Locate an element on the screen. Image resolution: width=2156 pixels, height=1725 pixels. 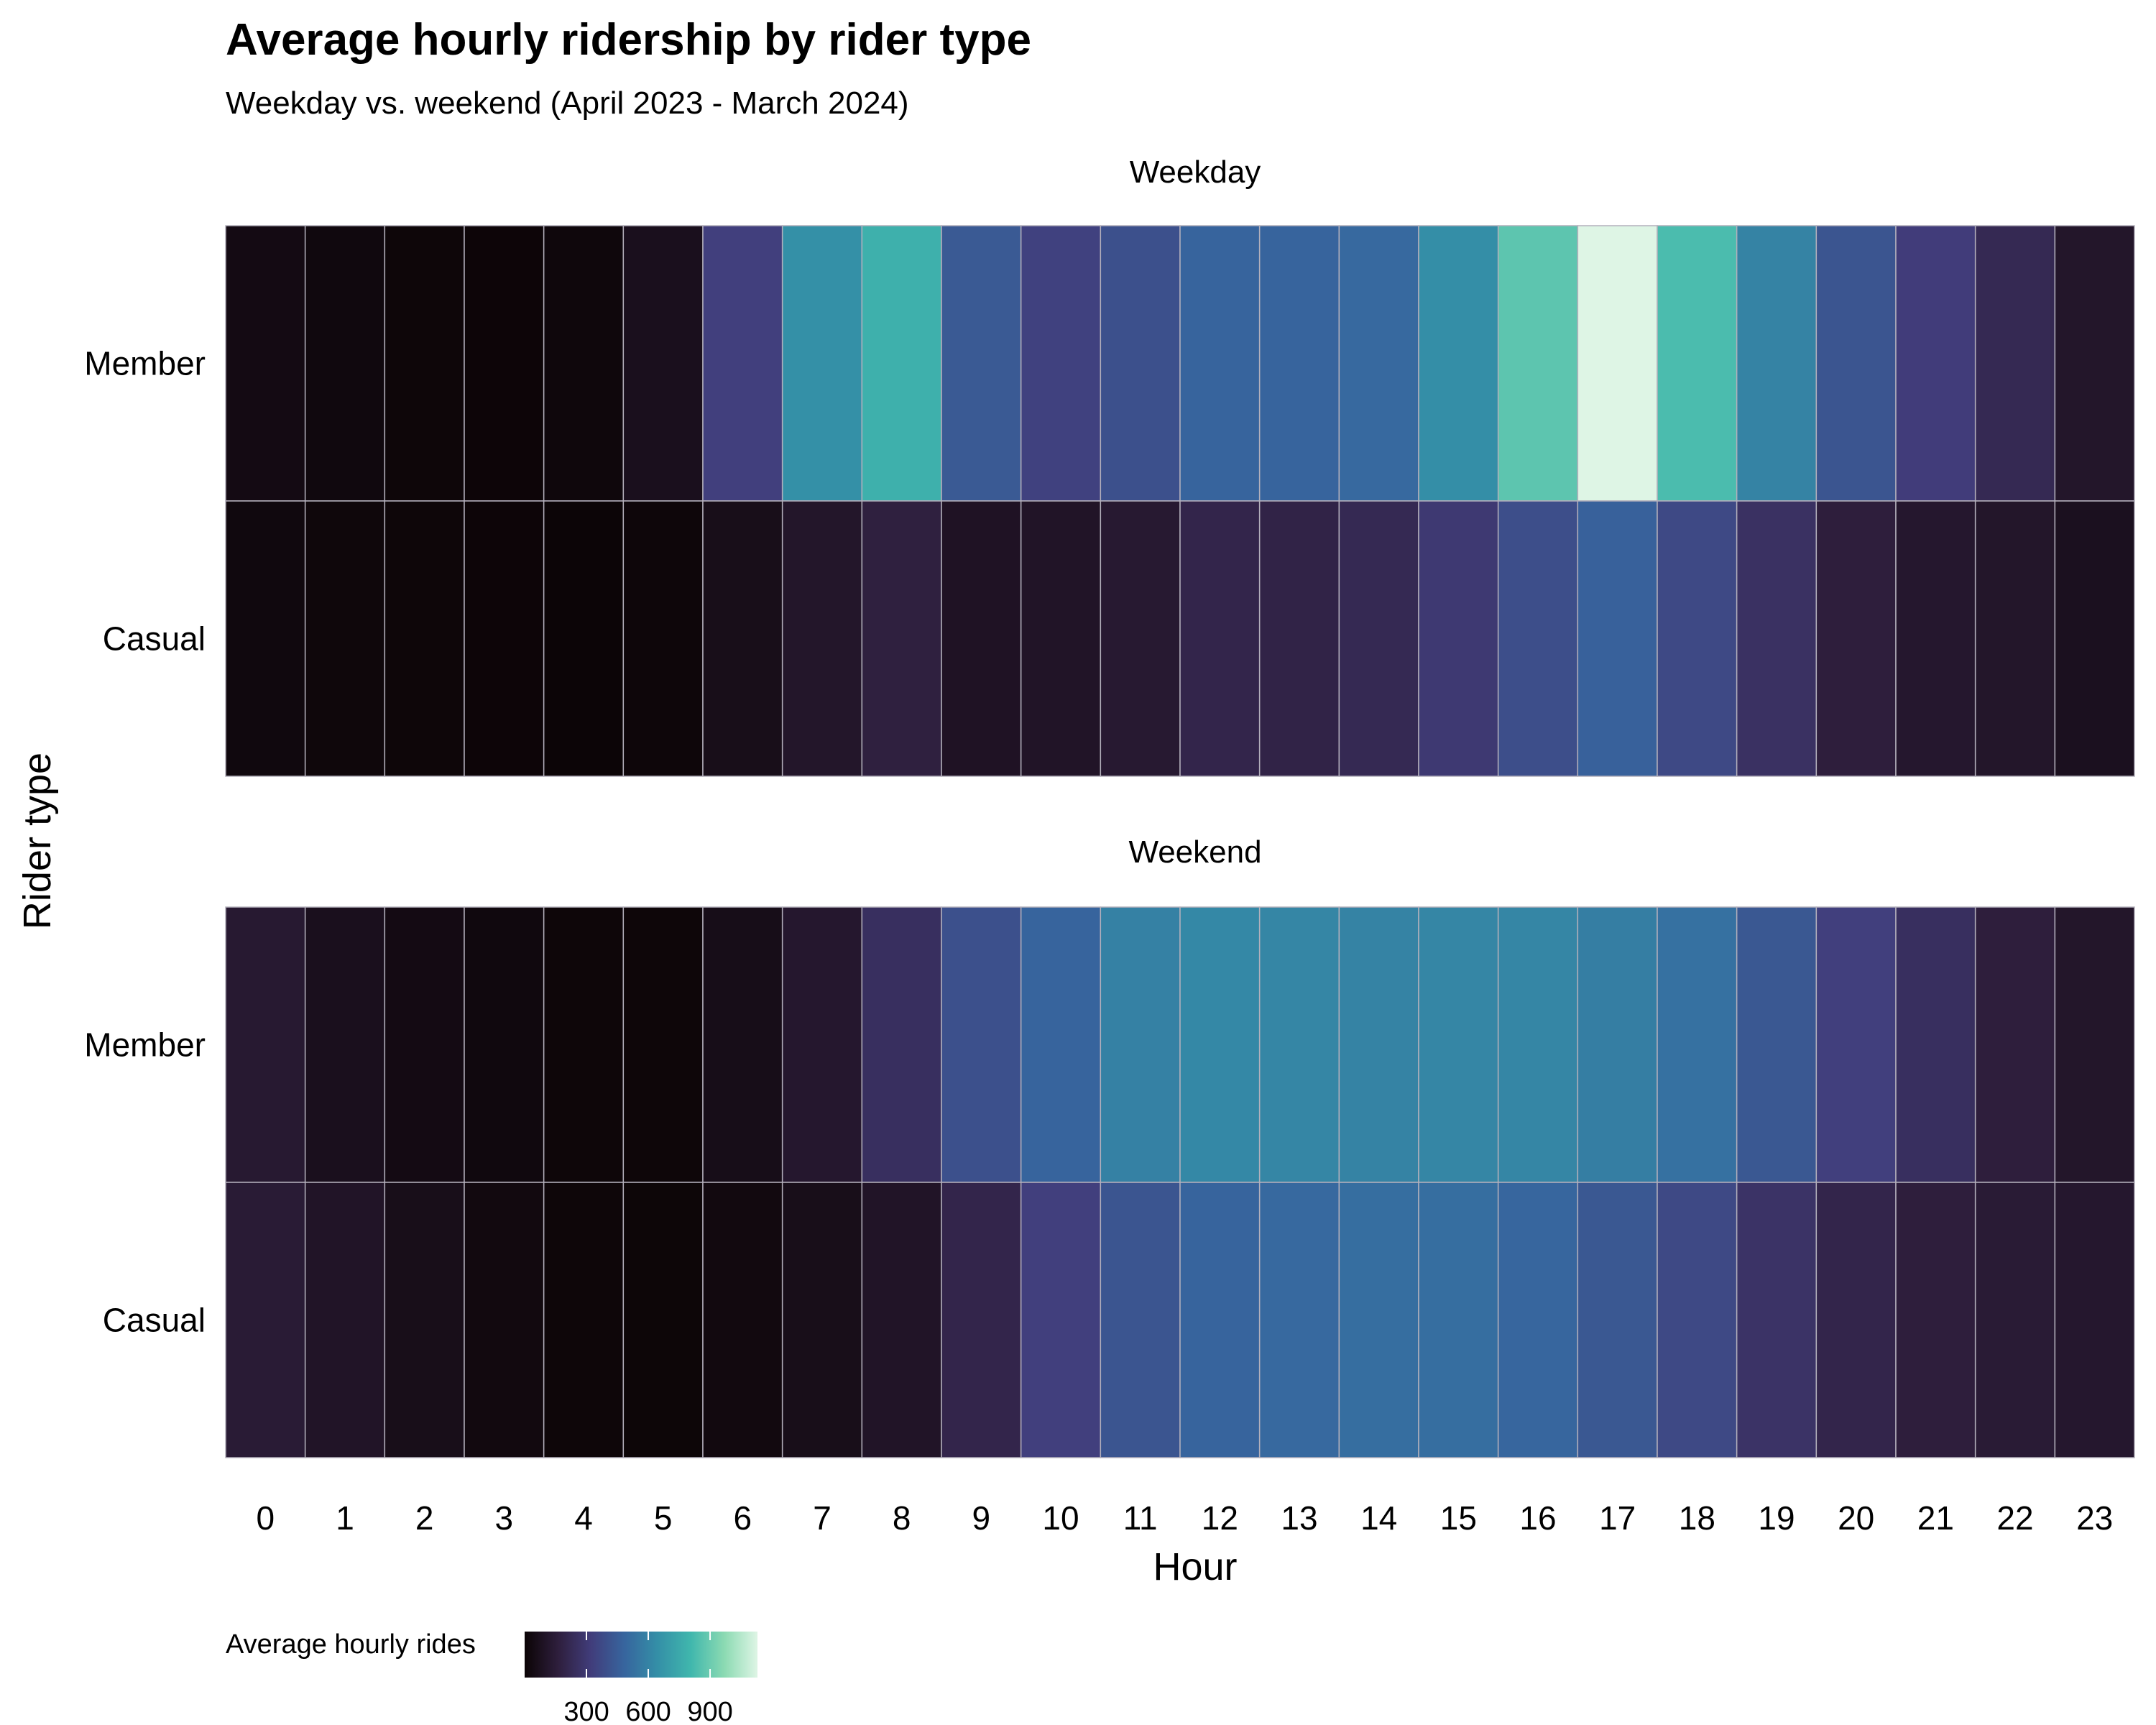
x-tick-label-18: 18 is located at coordinates (1697, 1518).